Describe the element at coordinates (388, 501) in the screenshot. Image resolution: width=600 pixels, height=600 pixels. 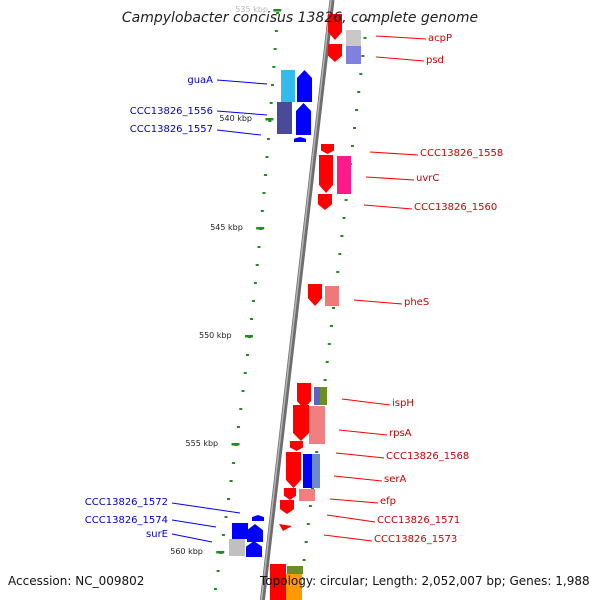
I see `gene-label: efp` at that location.